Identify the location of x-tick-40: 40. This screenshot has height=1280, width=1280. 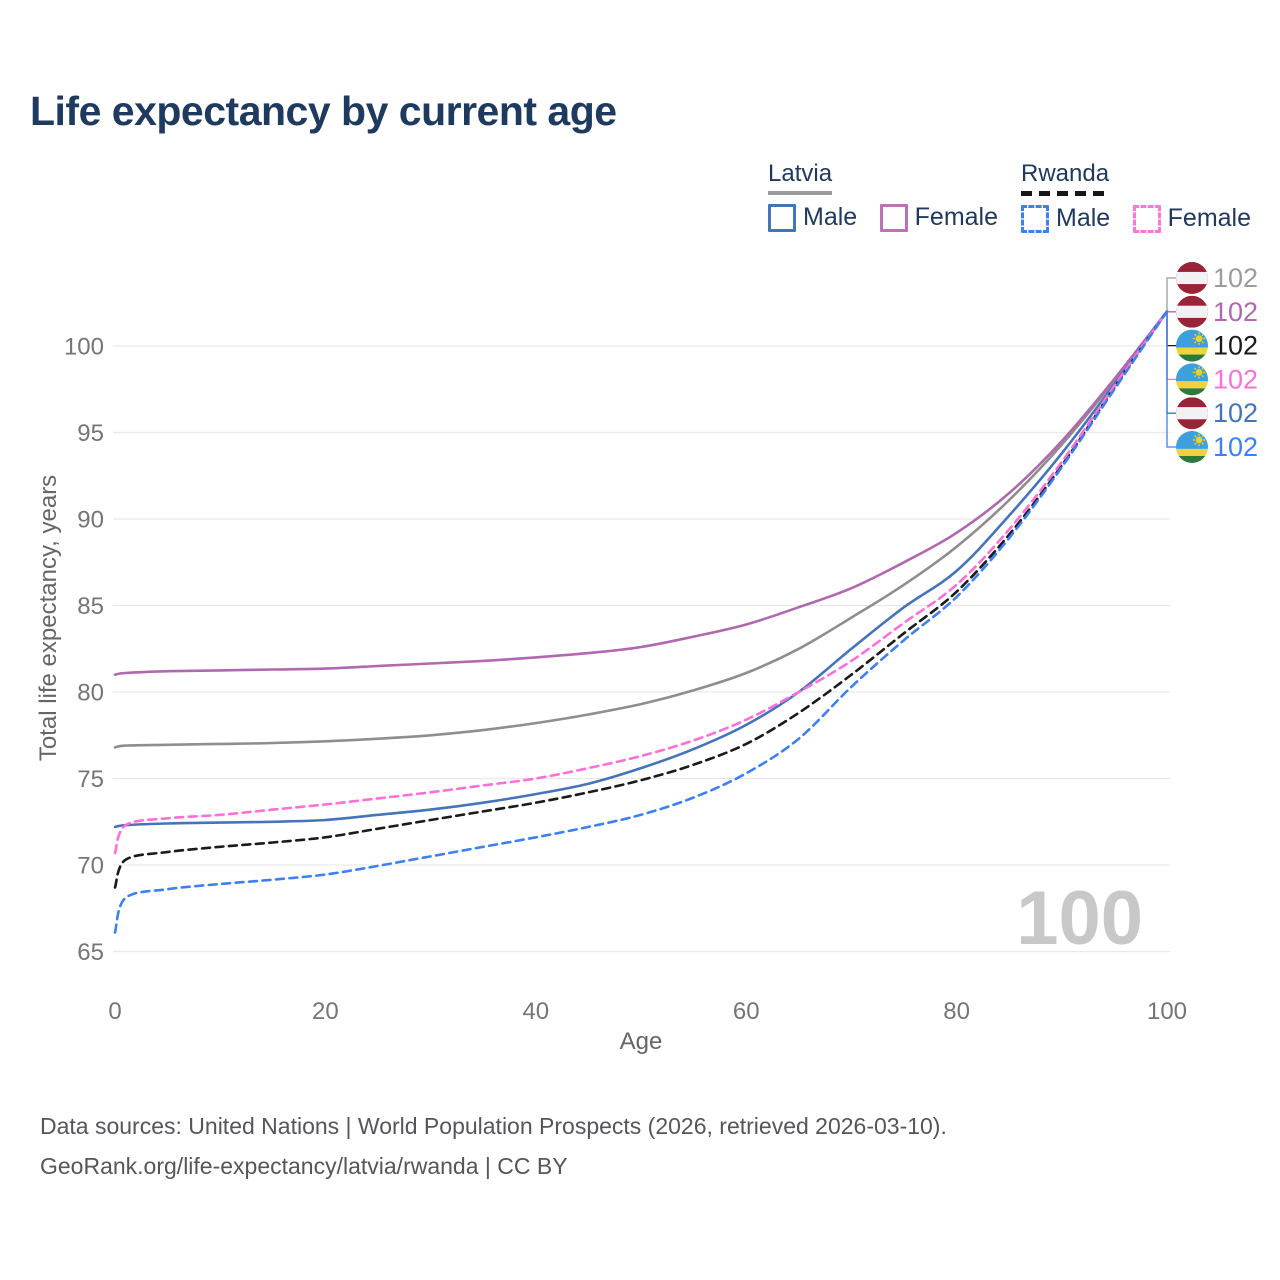
(535, 1011).